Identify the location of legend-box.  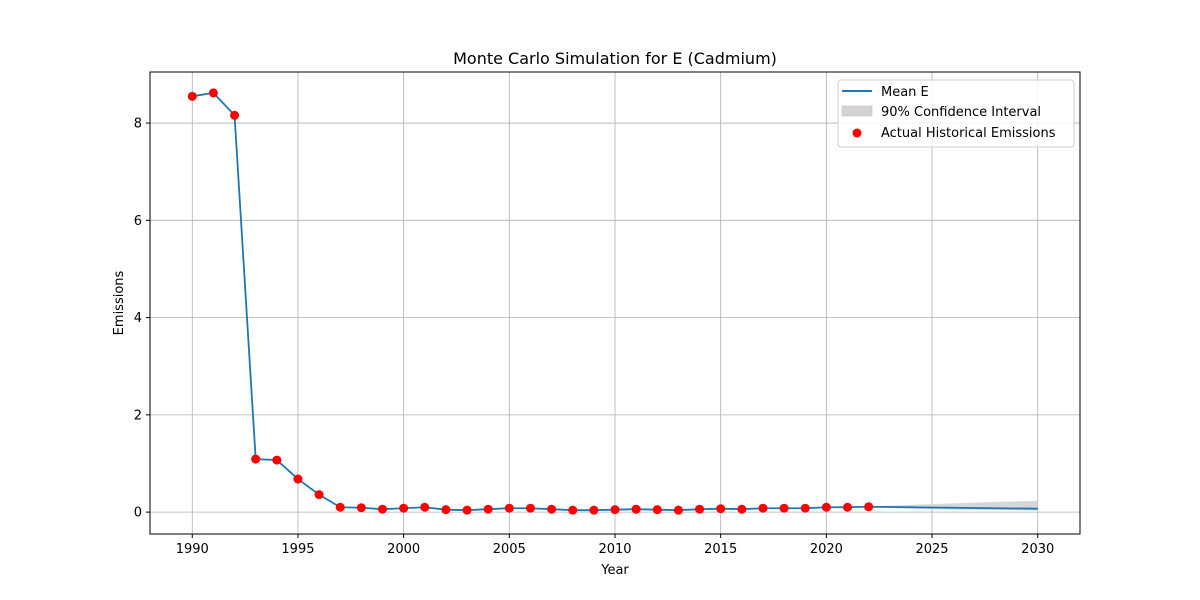
(956, 113).